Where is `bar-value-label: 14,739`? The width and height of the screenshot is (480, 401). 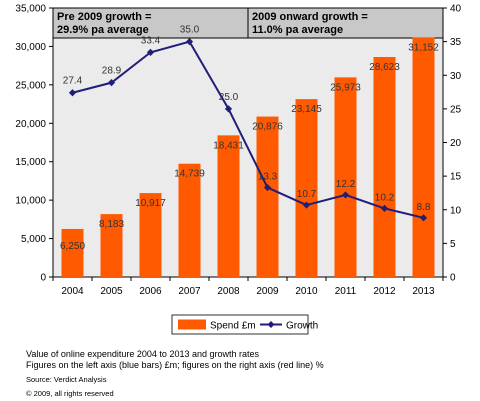
bar-value-label: 14,739 is located at coordinates (189, 174).